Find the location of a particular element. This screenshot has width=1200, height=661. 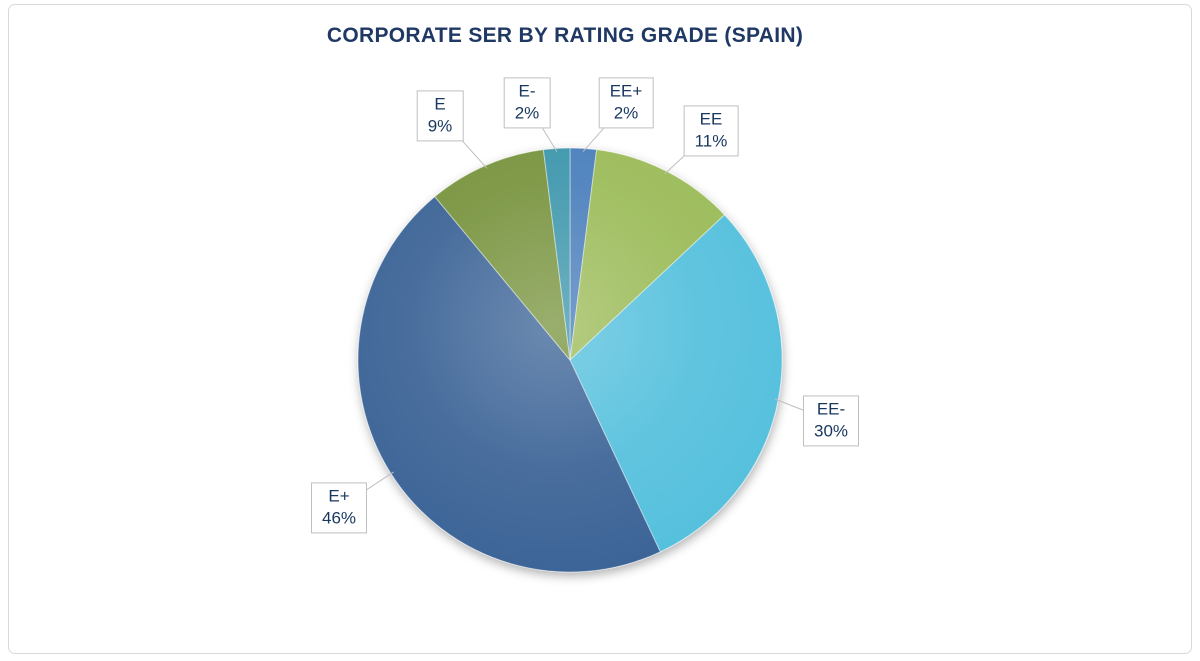

pie-label-grade: E- is located at coordinates (527, 91).